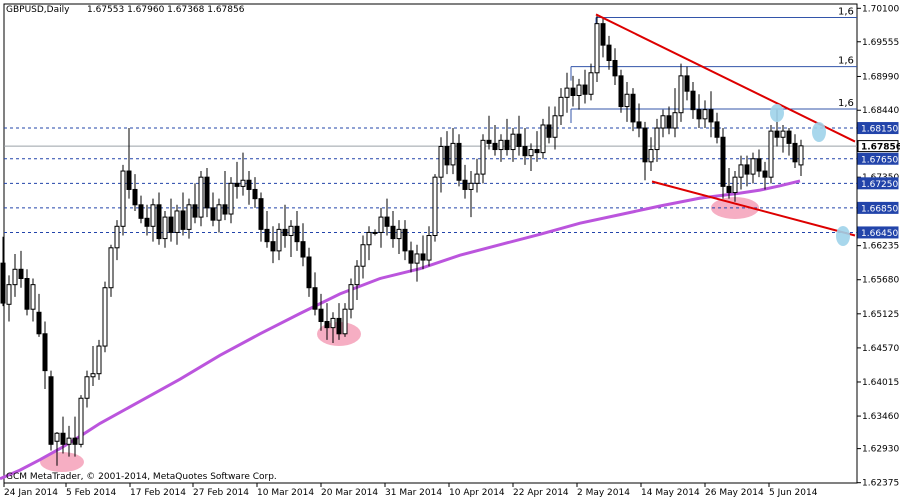 The image size is (900, 500). What do you see at coordinates (734, 493) in the screenshot?
I see `x-tick-label: 26 May 2014` at bounding box center [734, 493].